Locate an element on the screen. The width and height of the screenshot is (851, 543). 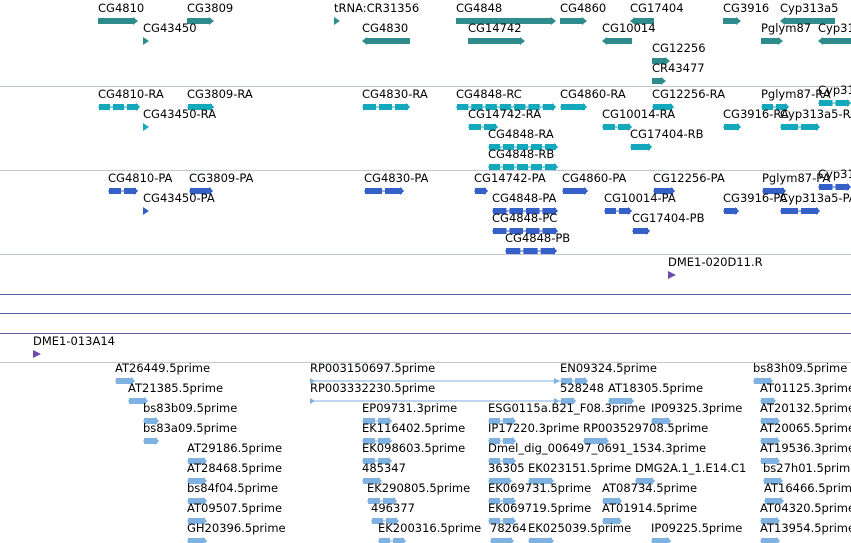
feature-label: bs27h01.5prime is located at coordinates (807, 468).